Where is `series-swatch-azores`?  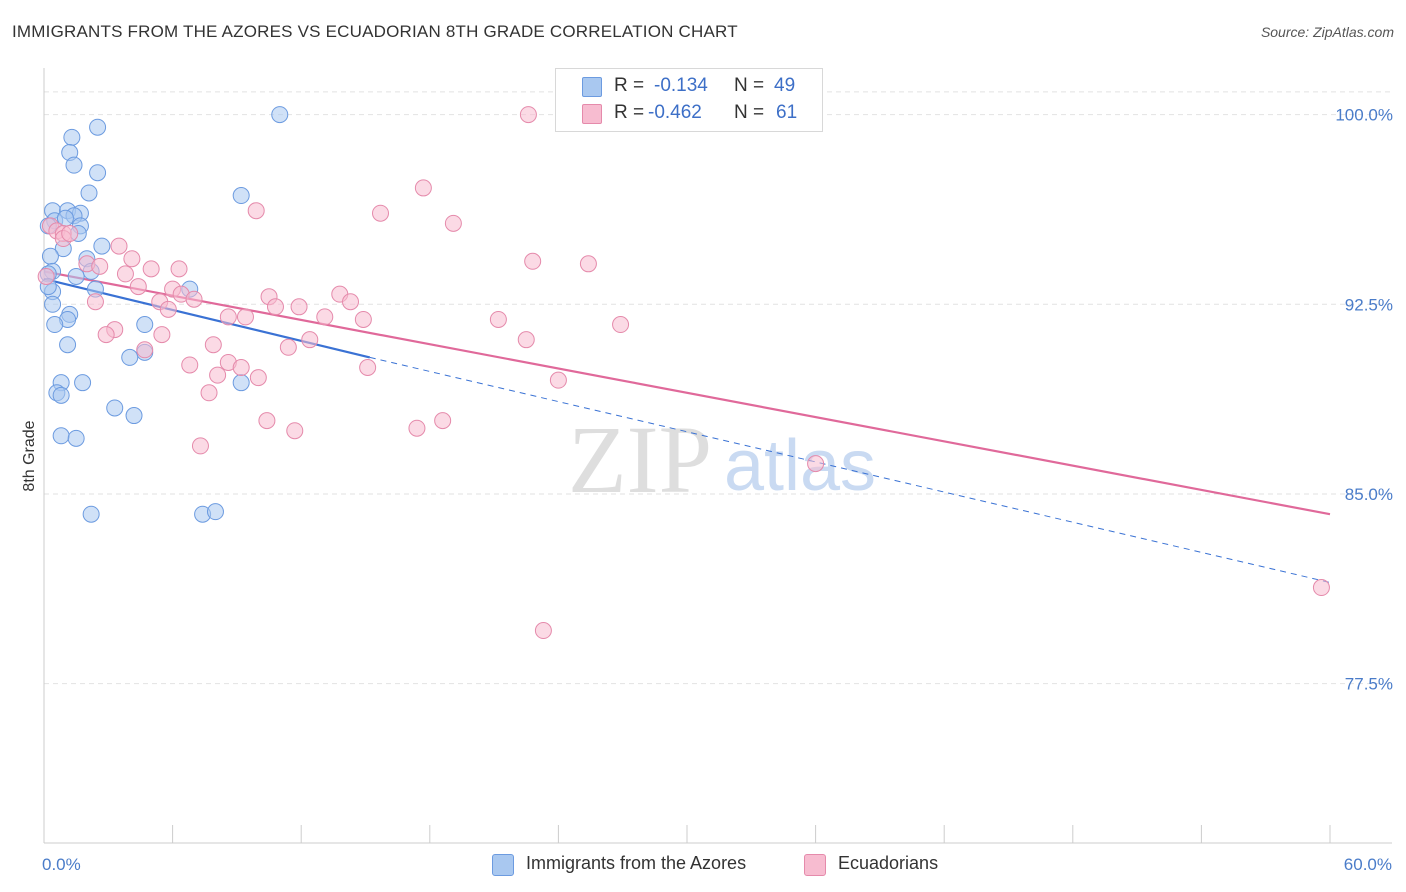 series-swatch-azores is located at coordinates (503, 865).